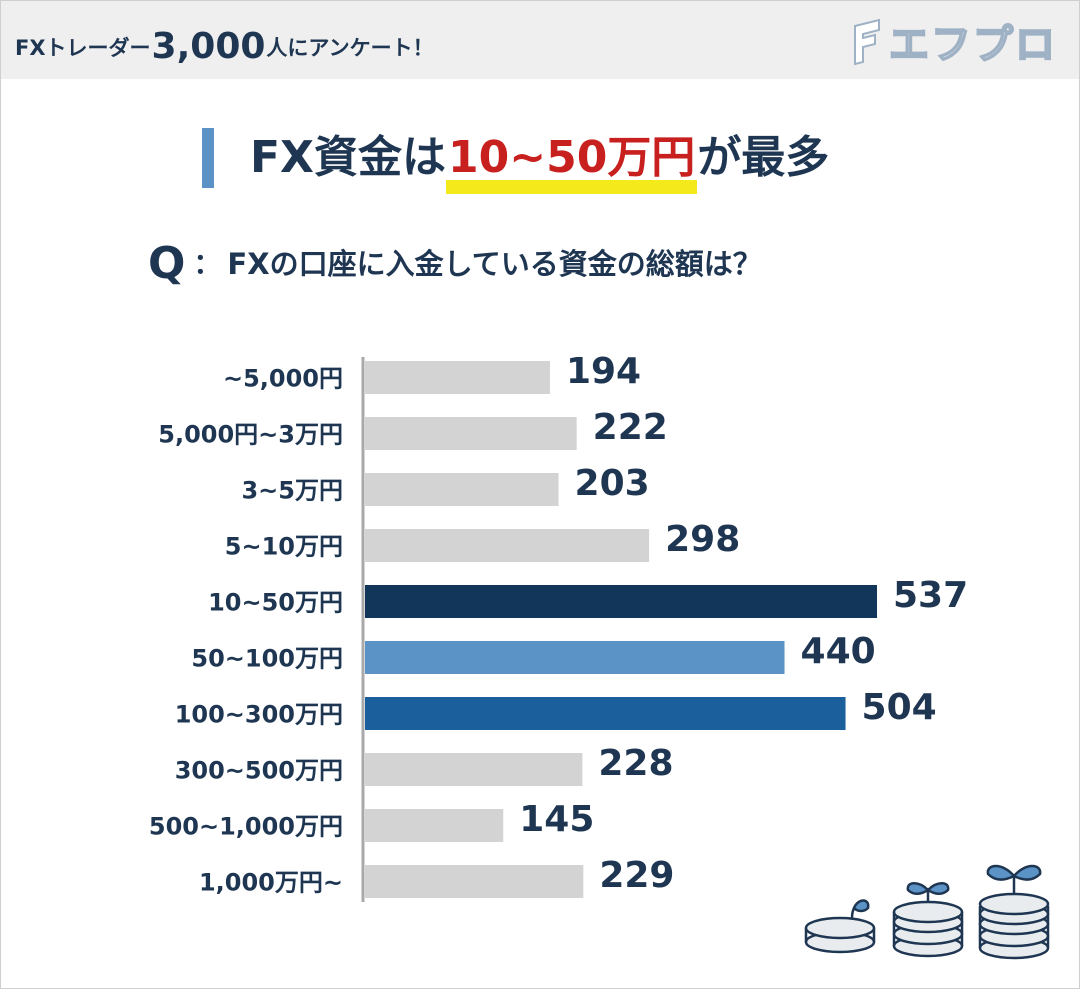  What do you see at coordinates (930, 595) in the screenshot?
I see `value-label: 537` at bounding box center [930, 595].